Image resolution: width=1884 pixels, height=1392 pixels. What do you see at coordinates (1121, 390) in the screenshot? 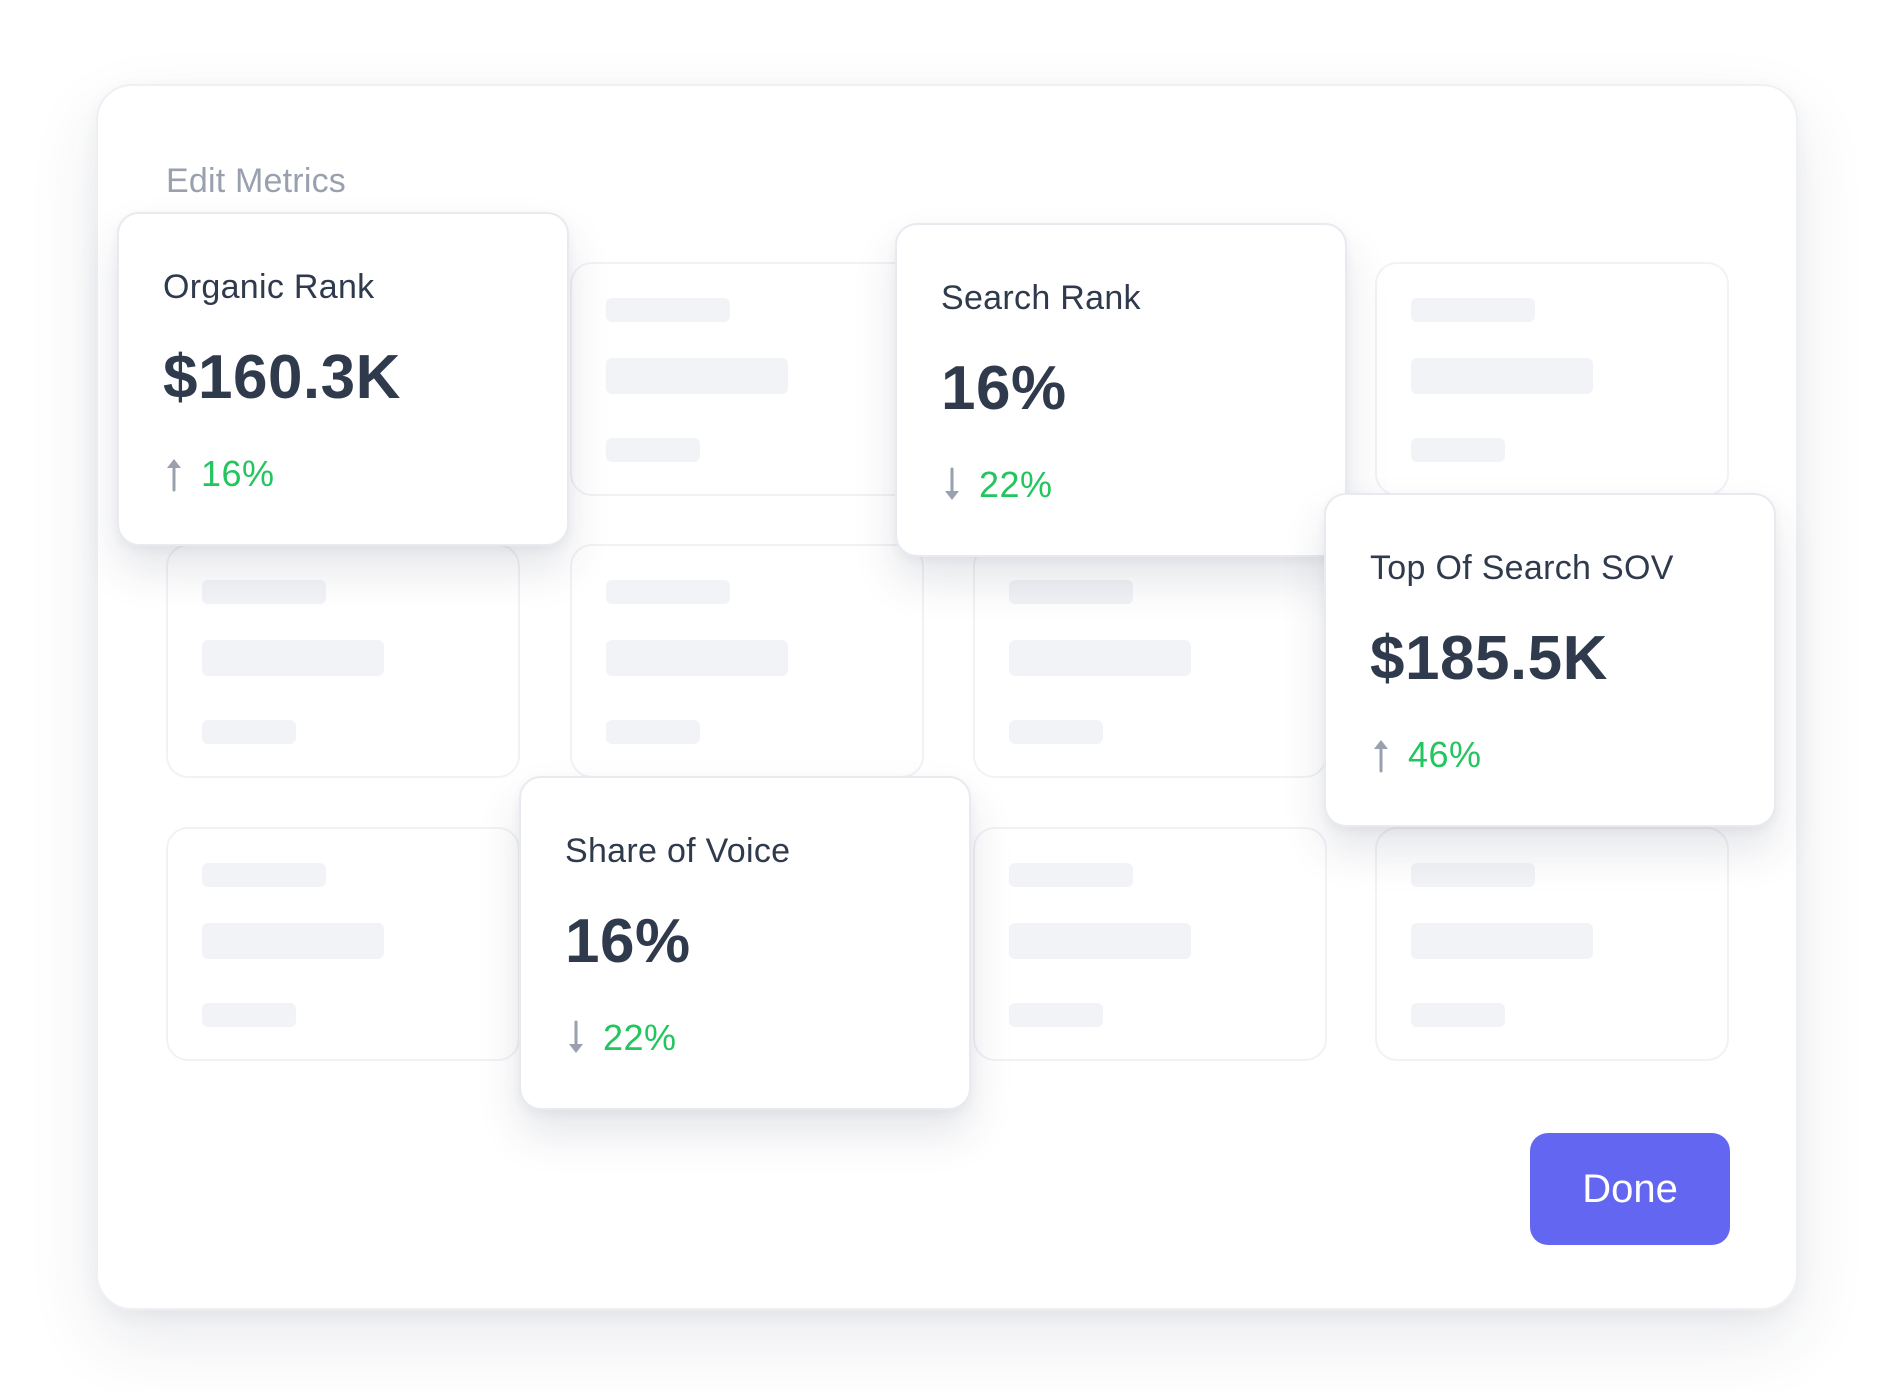
I see `metric-card-search-rank: Search Rank 16% 22%` at bounding box center [1121, 390].